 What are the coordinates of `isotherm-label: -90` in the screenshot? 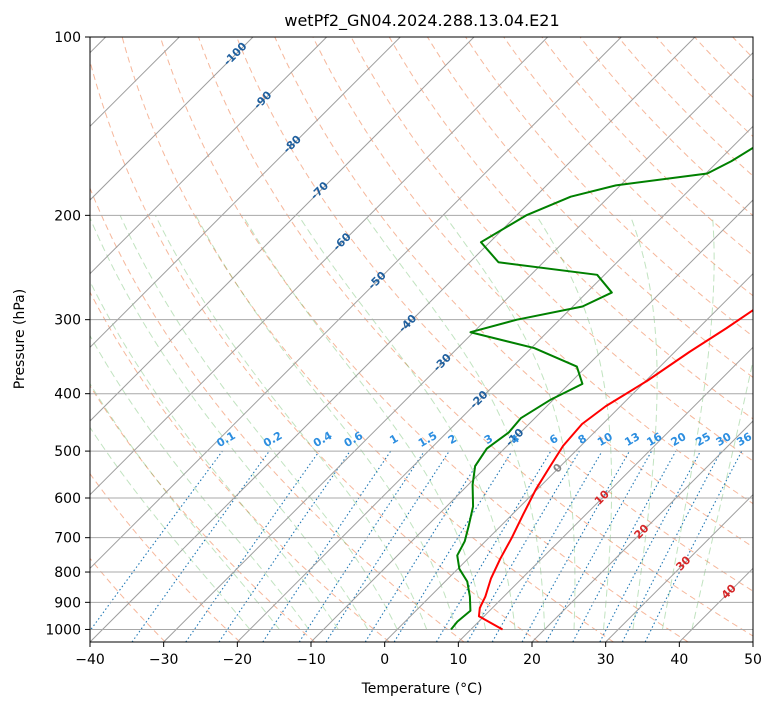 It's located at (262, 99).